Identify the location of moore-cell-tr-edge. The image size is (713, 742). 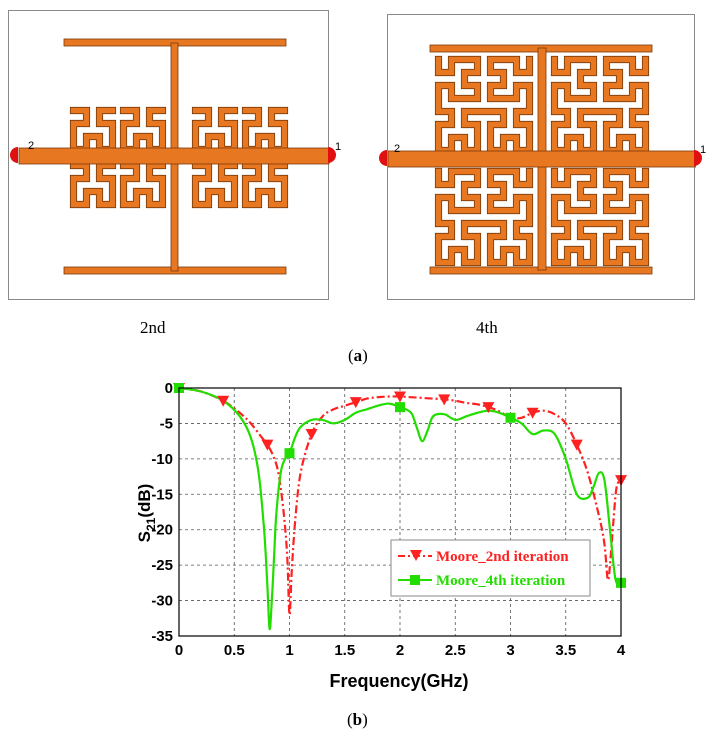
(215, 130).